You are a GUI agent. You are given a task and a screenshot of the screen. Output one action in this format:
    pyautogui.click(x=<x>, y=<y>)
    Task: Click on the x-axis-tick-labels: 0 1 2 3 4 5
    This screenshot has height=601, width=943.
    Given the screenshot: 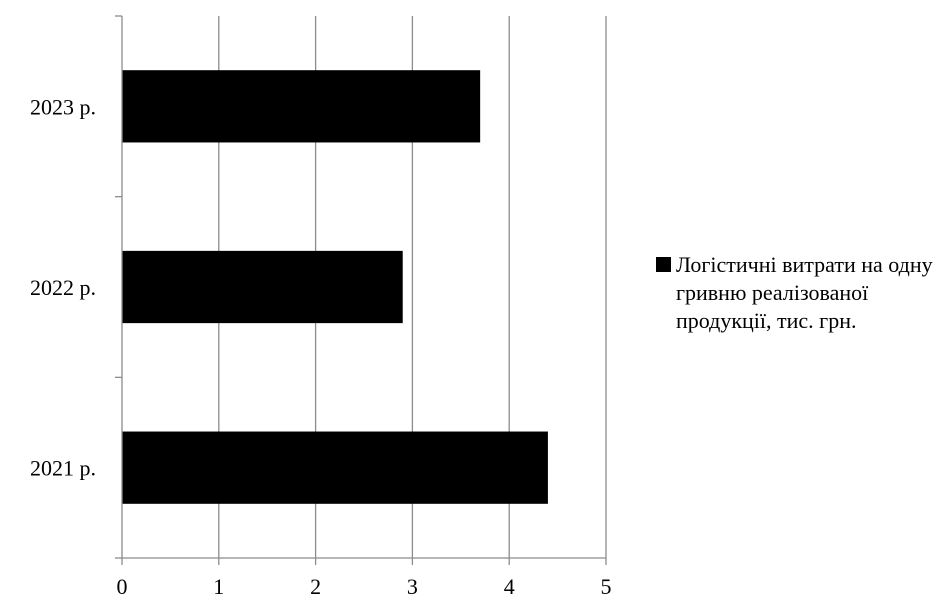 What is the action you would take?
    pyautogui.click(x=364, y=586)
    